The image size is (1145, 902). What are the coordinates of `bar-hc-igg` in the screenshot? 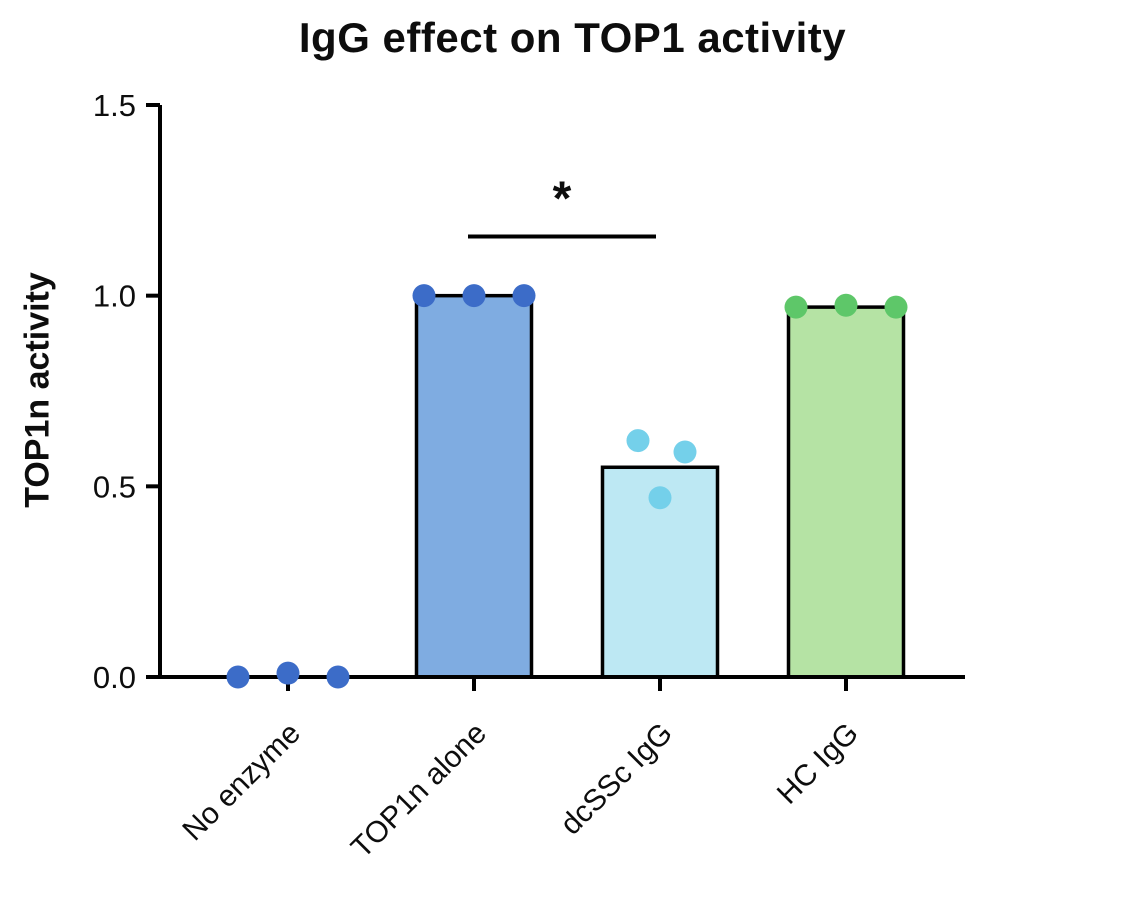 It's located at (846, 492).